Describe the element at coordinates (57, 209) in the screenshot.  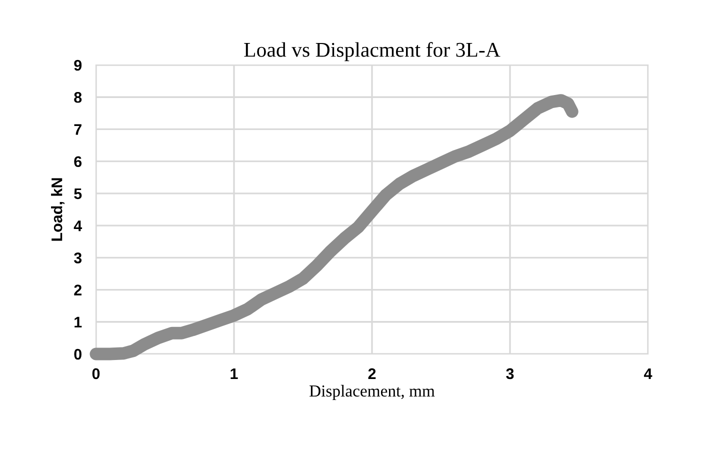
I see `y-axis-title: Load, kN` at that location.